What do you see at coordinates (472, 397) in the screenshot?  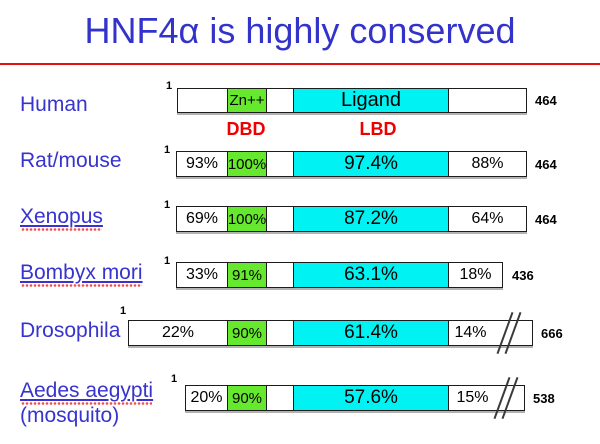 I see `cterm-segment: 15%` at bounding box center [472, 397].